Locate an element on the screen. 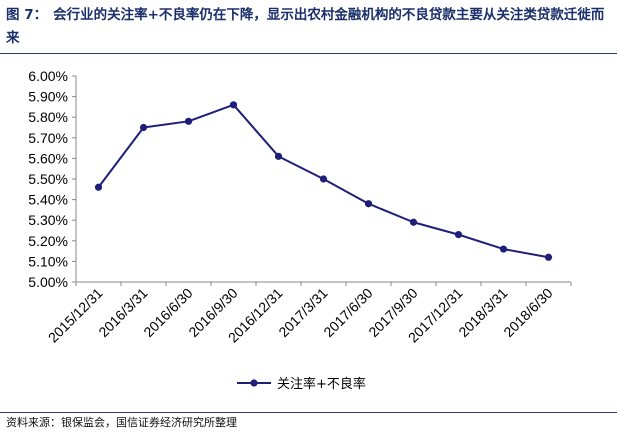 This screenshot has width=617, height=432. y-tick-label: 5.60% is located at coordinates (48, 158).